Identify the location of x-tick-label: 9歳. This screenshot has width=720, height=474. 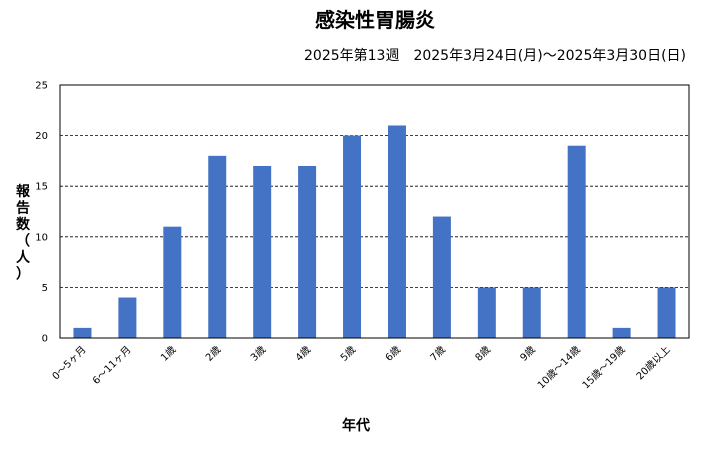
(528, 354).